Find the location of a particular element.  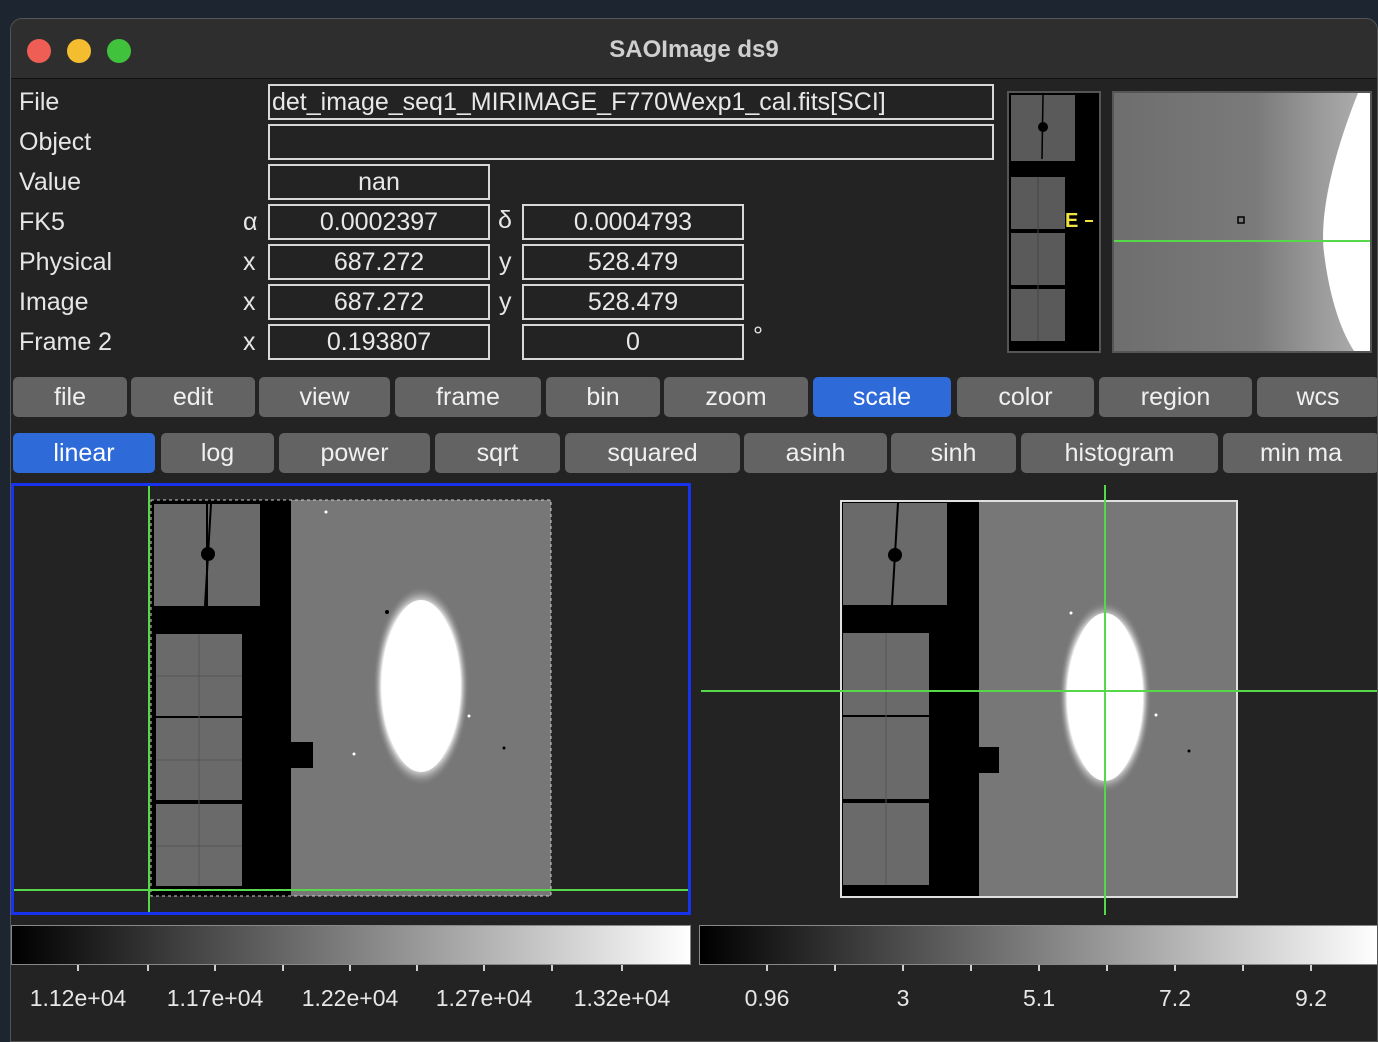

scale-button-sinh: sinh is located at coordinates (953, 453).